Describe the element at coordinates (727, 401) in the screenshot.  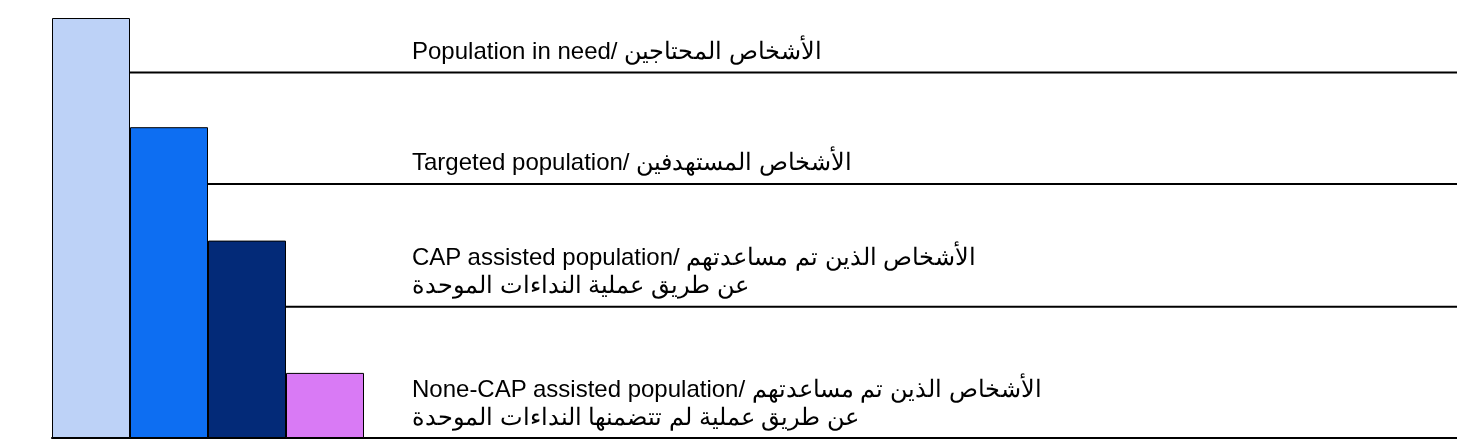
I see `text: None-CAP assisted population/ الأشخاص الذين تم مساعدتهم عن طريق عملية لم تتضمنها النداءات الموحدة` at that location.